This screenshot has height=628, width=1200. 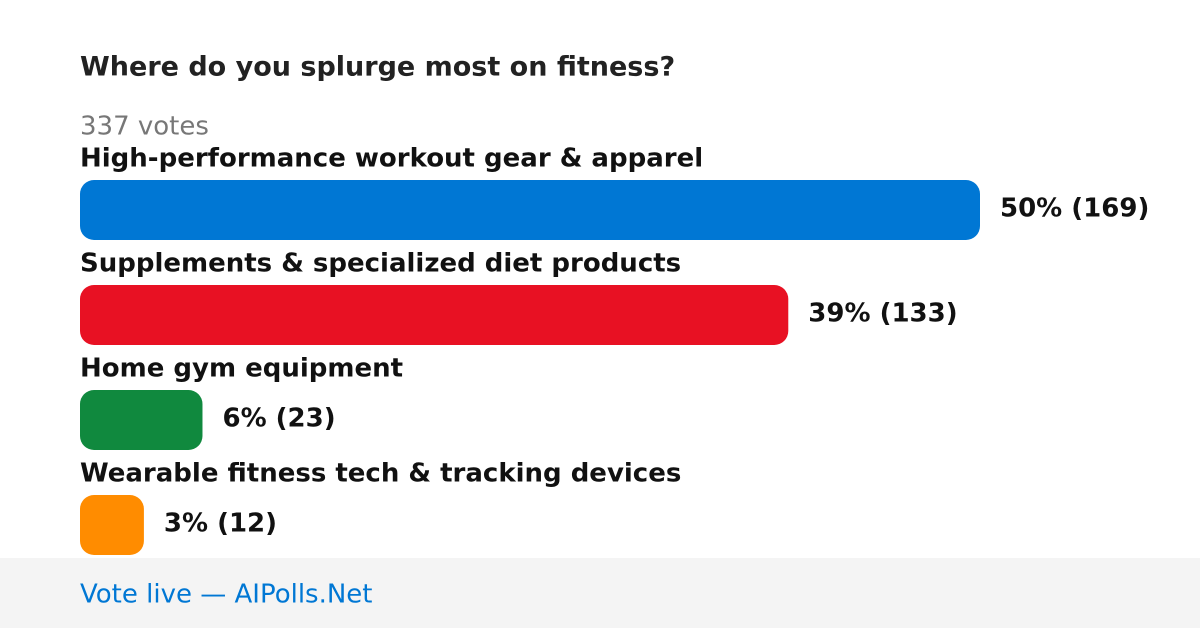 What do you see at coordinates (391, 159) in the screenshot?
I see `option-label: High-performance workout gear & apparel` at bounding box center [391, 159].